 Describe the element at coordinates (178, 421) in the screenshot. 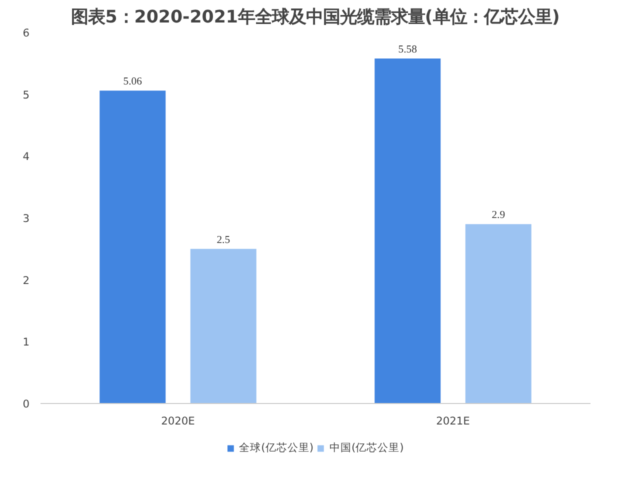

I see `x-tick-label: 2020E` at that location.